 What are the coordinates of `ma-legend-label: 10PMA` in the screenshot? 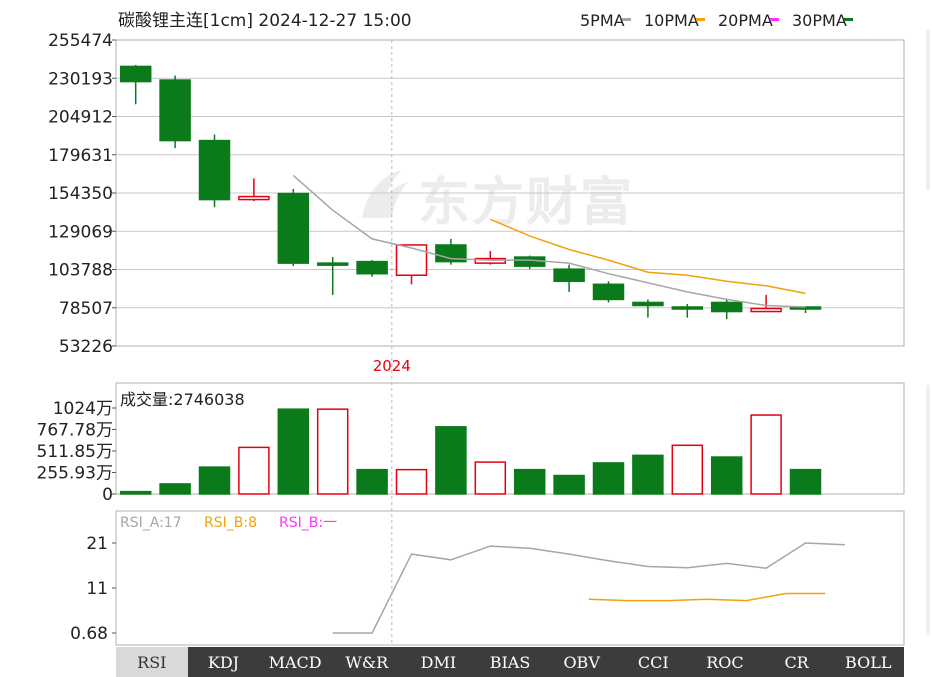 It's located at (671, 20).